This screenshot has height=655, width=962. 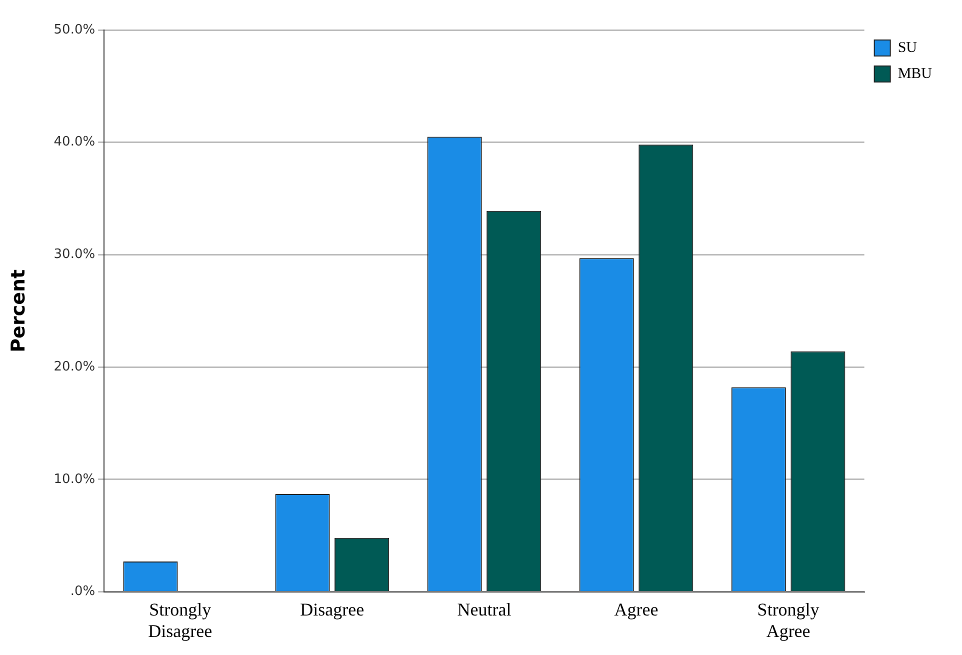 What do you see at coordinates (75, 254) in the screenshot?
I see `y-tick-label: 30.0%` at bounding box center [75, 254].